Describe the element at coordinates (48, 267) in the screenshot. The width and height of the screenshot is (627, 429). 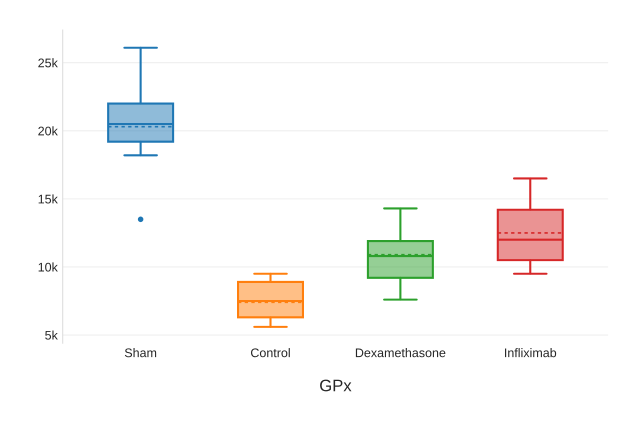
I see `y-tick-label: 10k` at that location.